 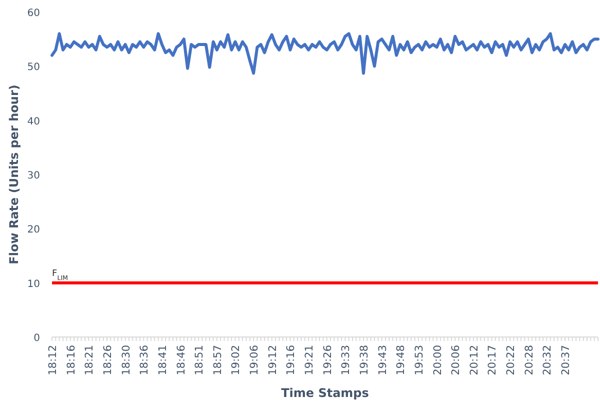 What do you see at coordinates (236, 360) in the screenshot?
I see `x-tick-label: 19:02` at bounding box center [236, 360].